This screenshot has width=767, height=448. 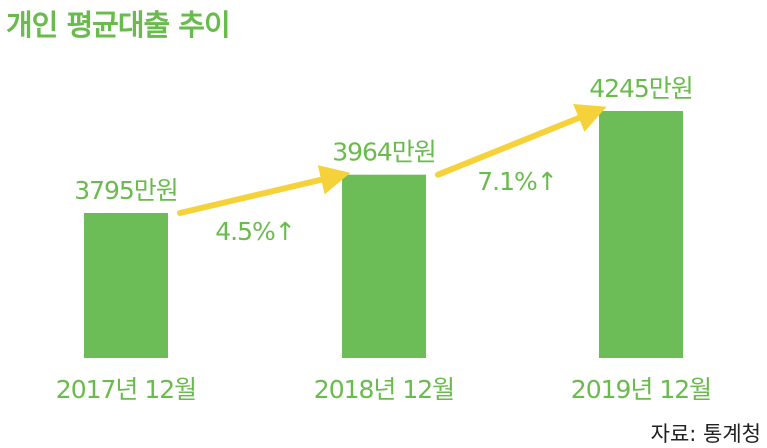 What do you see at coordinates (384, 389) in the screenshot?
I see `category-label-2: 2018년 12월` at bounding box center [384, 389].